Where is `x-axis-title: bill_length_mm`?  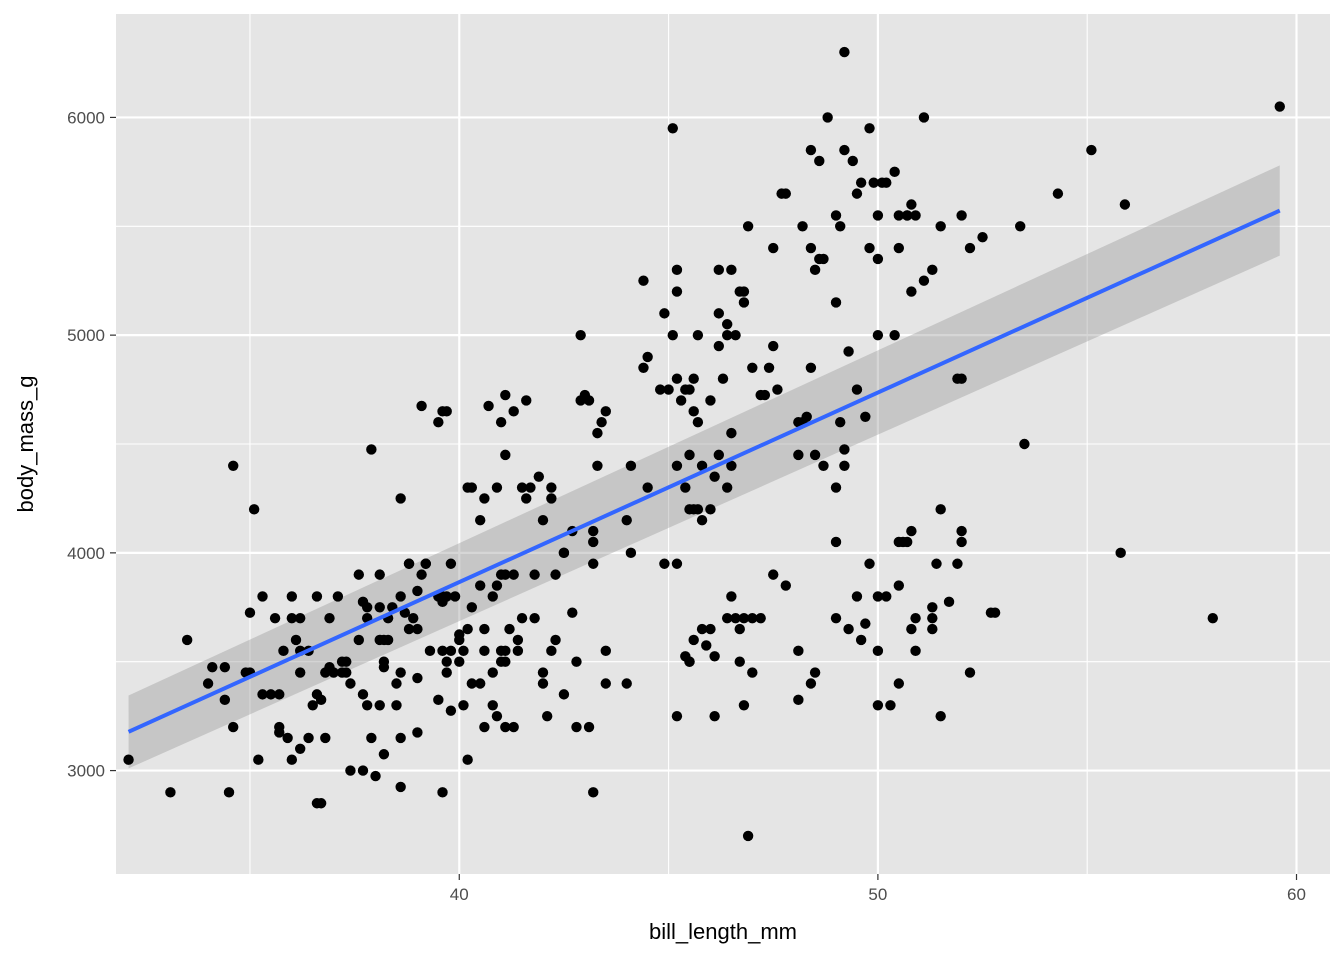
x-axis-title: bill_length_mm is located at coordinates (723, 931).